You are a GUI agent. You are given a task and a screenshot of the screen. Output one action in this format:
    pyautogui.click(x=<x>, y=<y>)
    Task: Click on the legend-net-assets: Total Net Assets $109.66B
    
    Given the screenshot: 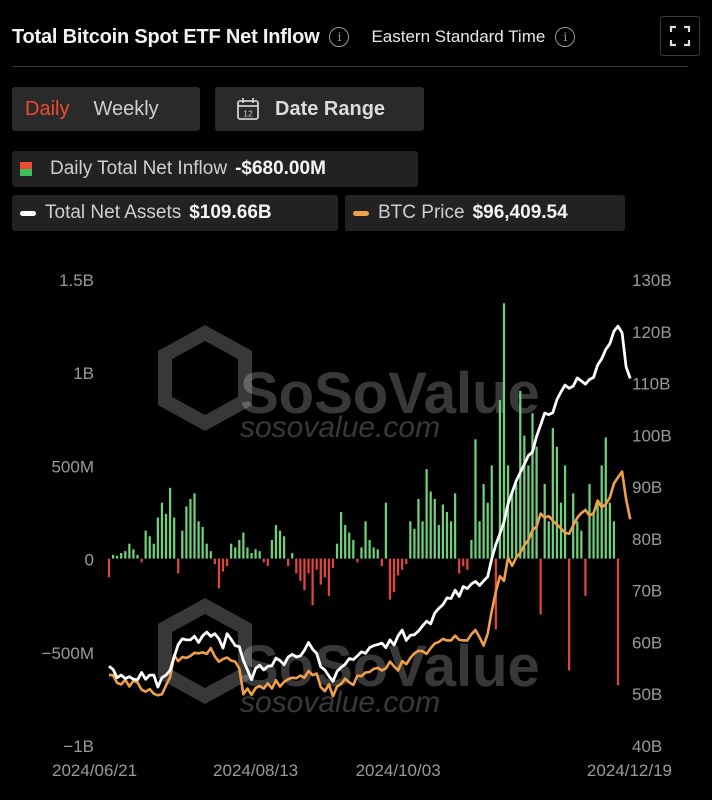 What is the action you would take?
    pyautogui.click(x=175, y=213)
    